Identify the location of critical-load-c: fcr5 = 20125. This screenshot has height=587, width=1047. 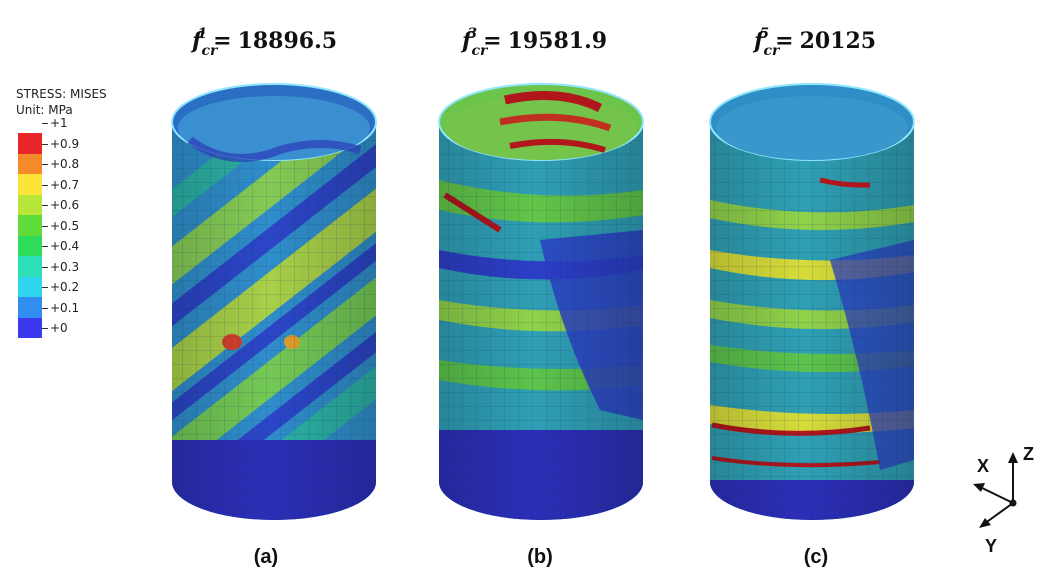
(815, 42).